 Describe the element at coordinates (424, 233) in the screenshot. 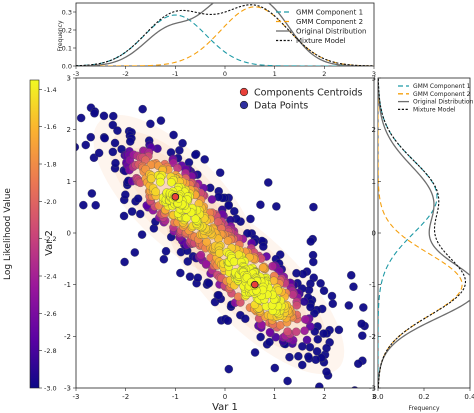

I see `right-marginal-frame` at that location.